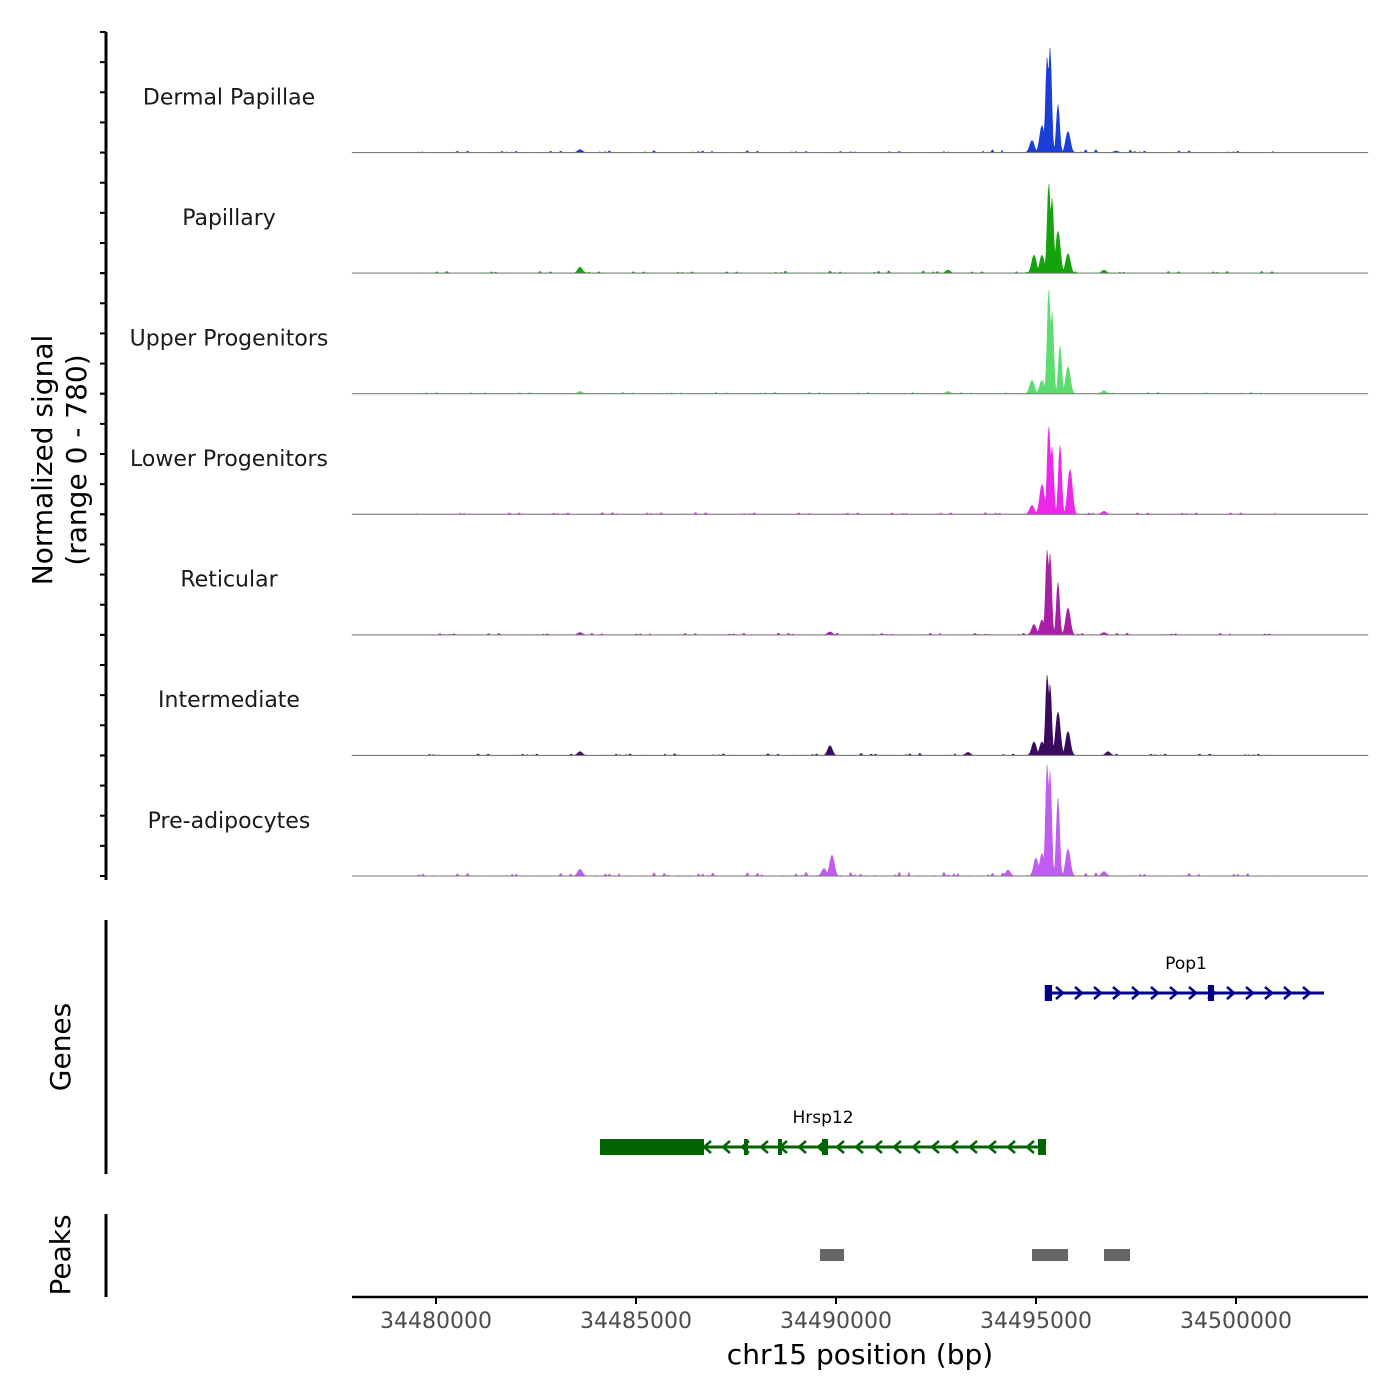 Image resolution: width=1400 pixels, height=1400 pixels. Describe the element at coordinates (42, 460) in the screenshot. I see `coverage-ylabel-line1: Normalized signal` at that location.